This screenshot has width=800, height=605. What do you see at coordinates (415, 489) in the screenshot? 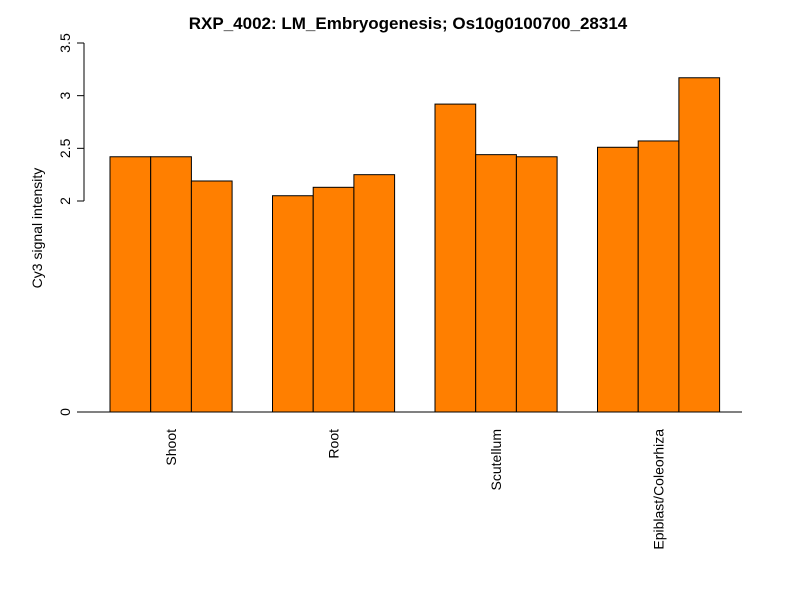
I see `category-labels-group: Shoot Root Scutellum Epiblast/Coleorhiza` at bounding box center [415, 489].